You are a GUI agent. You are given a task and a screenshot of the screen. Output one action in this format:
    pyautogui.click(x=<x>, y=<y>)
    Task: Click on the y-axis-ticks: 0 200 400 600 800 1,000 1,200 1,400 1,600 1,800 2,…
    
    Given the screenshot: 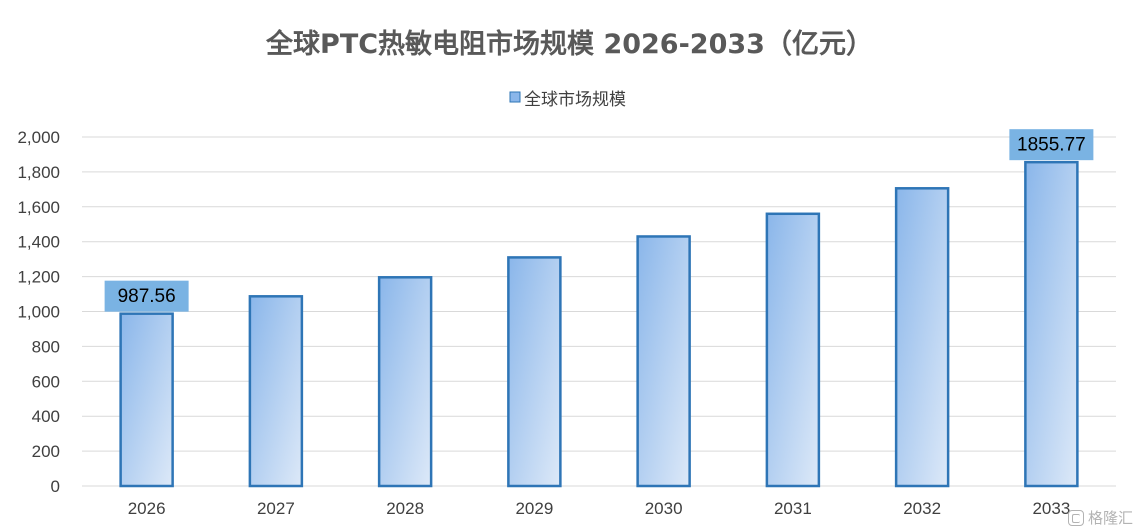 What is the action you would take?
    pyautogui.click(x=38, y=312)
    